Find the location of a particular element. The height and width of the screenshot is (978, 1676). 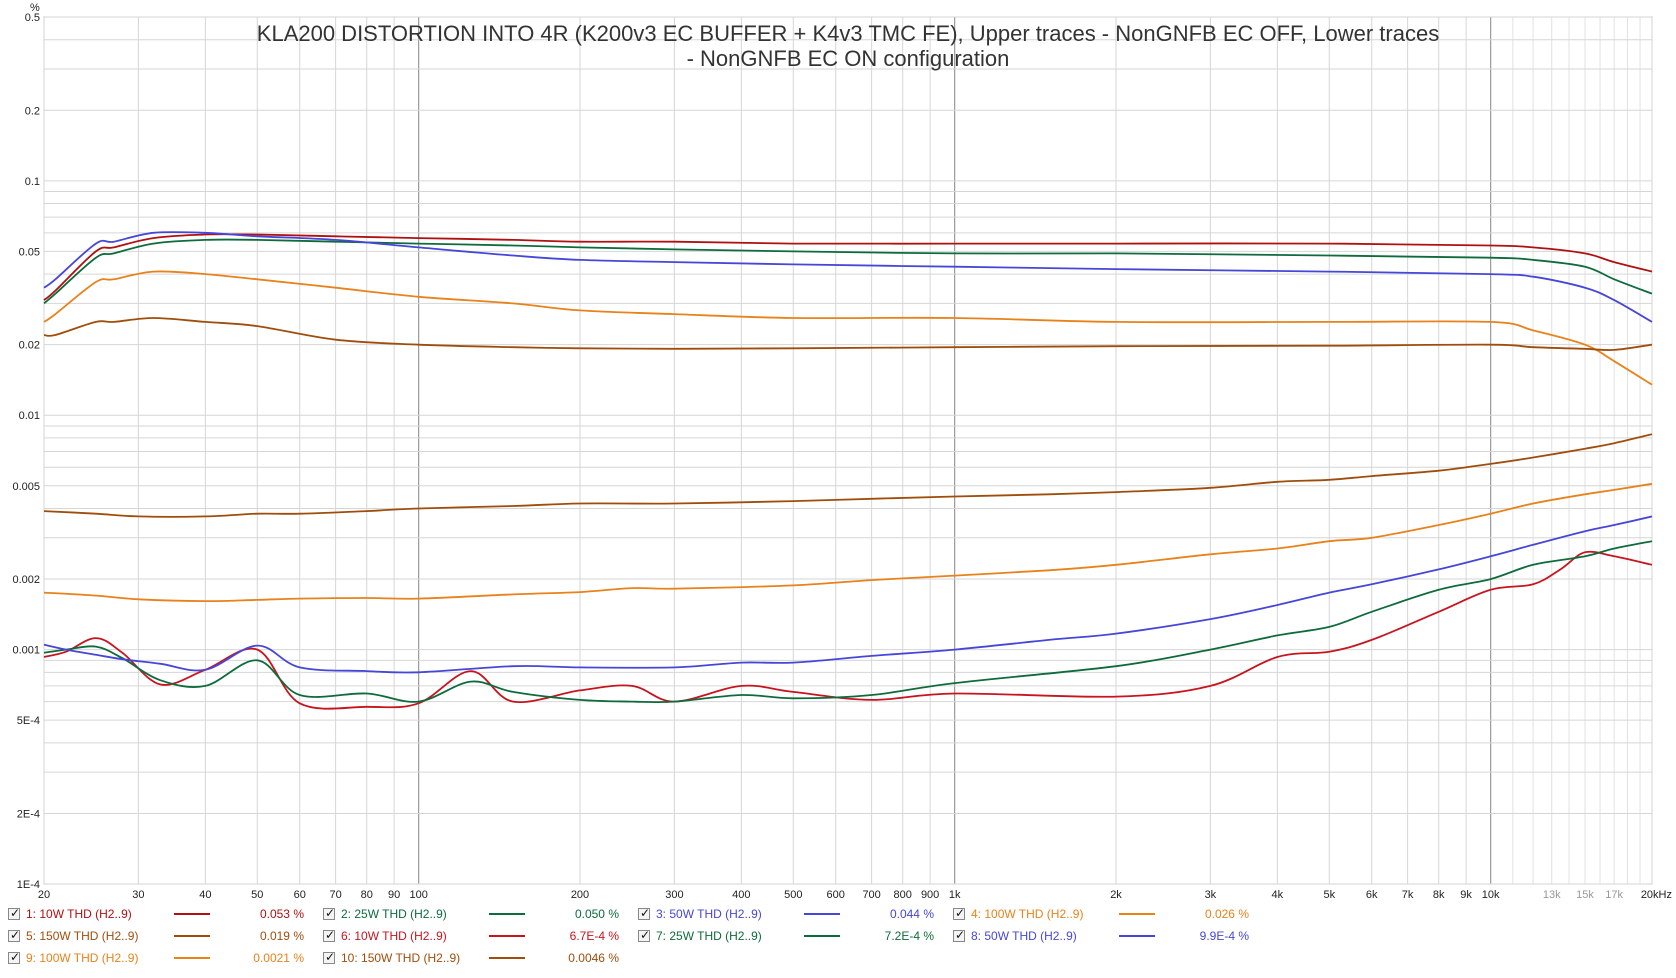

legend-series-value: 9.9E-4 % is located at coordinates (1224, 936).